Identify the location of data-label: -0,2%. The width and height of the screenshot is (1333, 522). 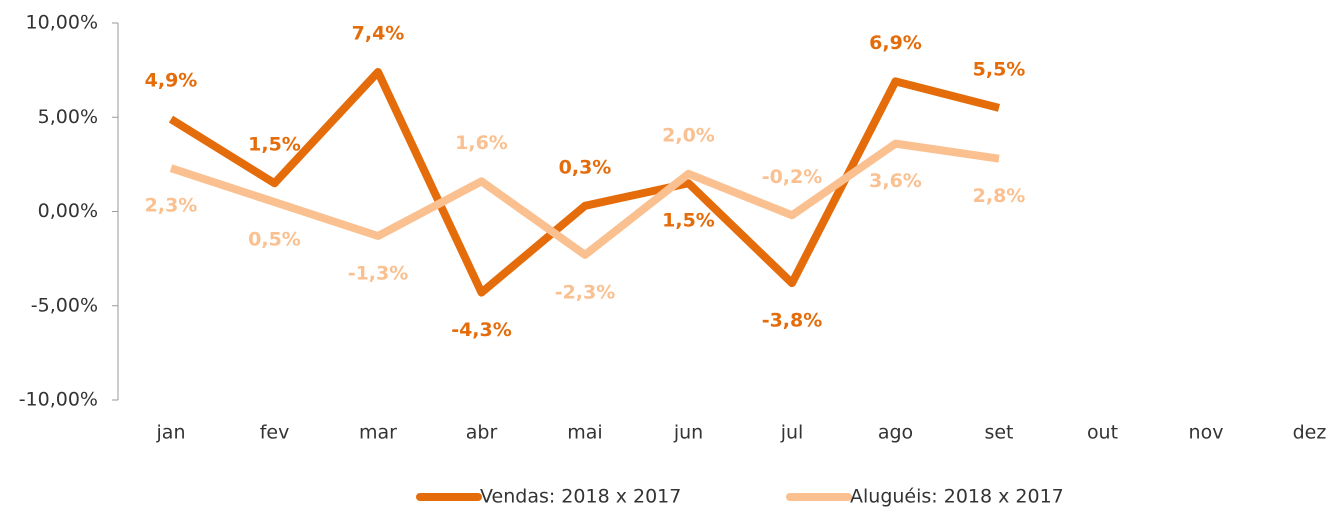
(792, 177).